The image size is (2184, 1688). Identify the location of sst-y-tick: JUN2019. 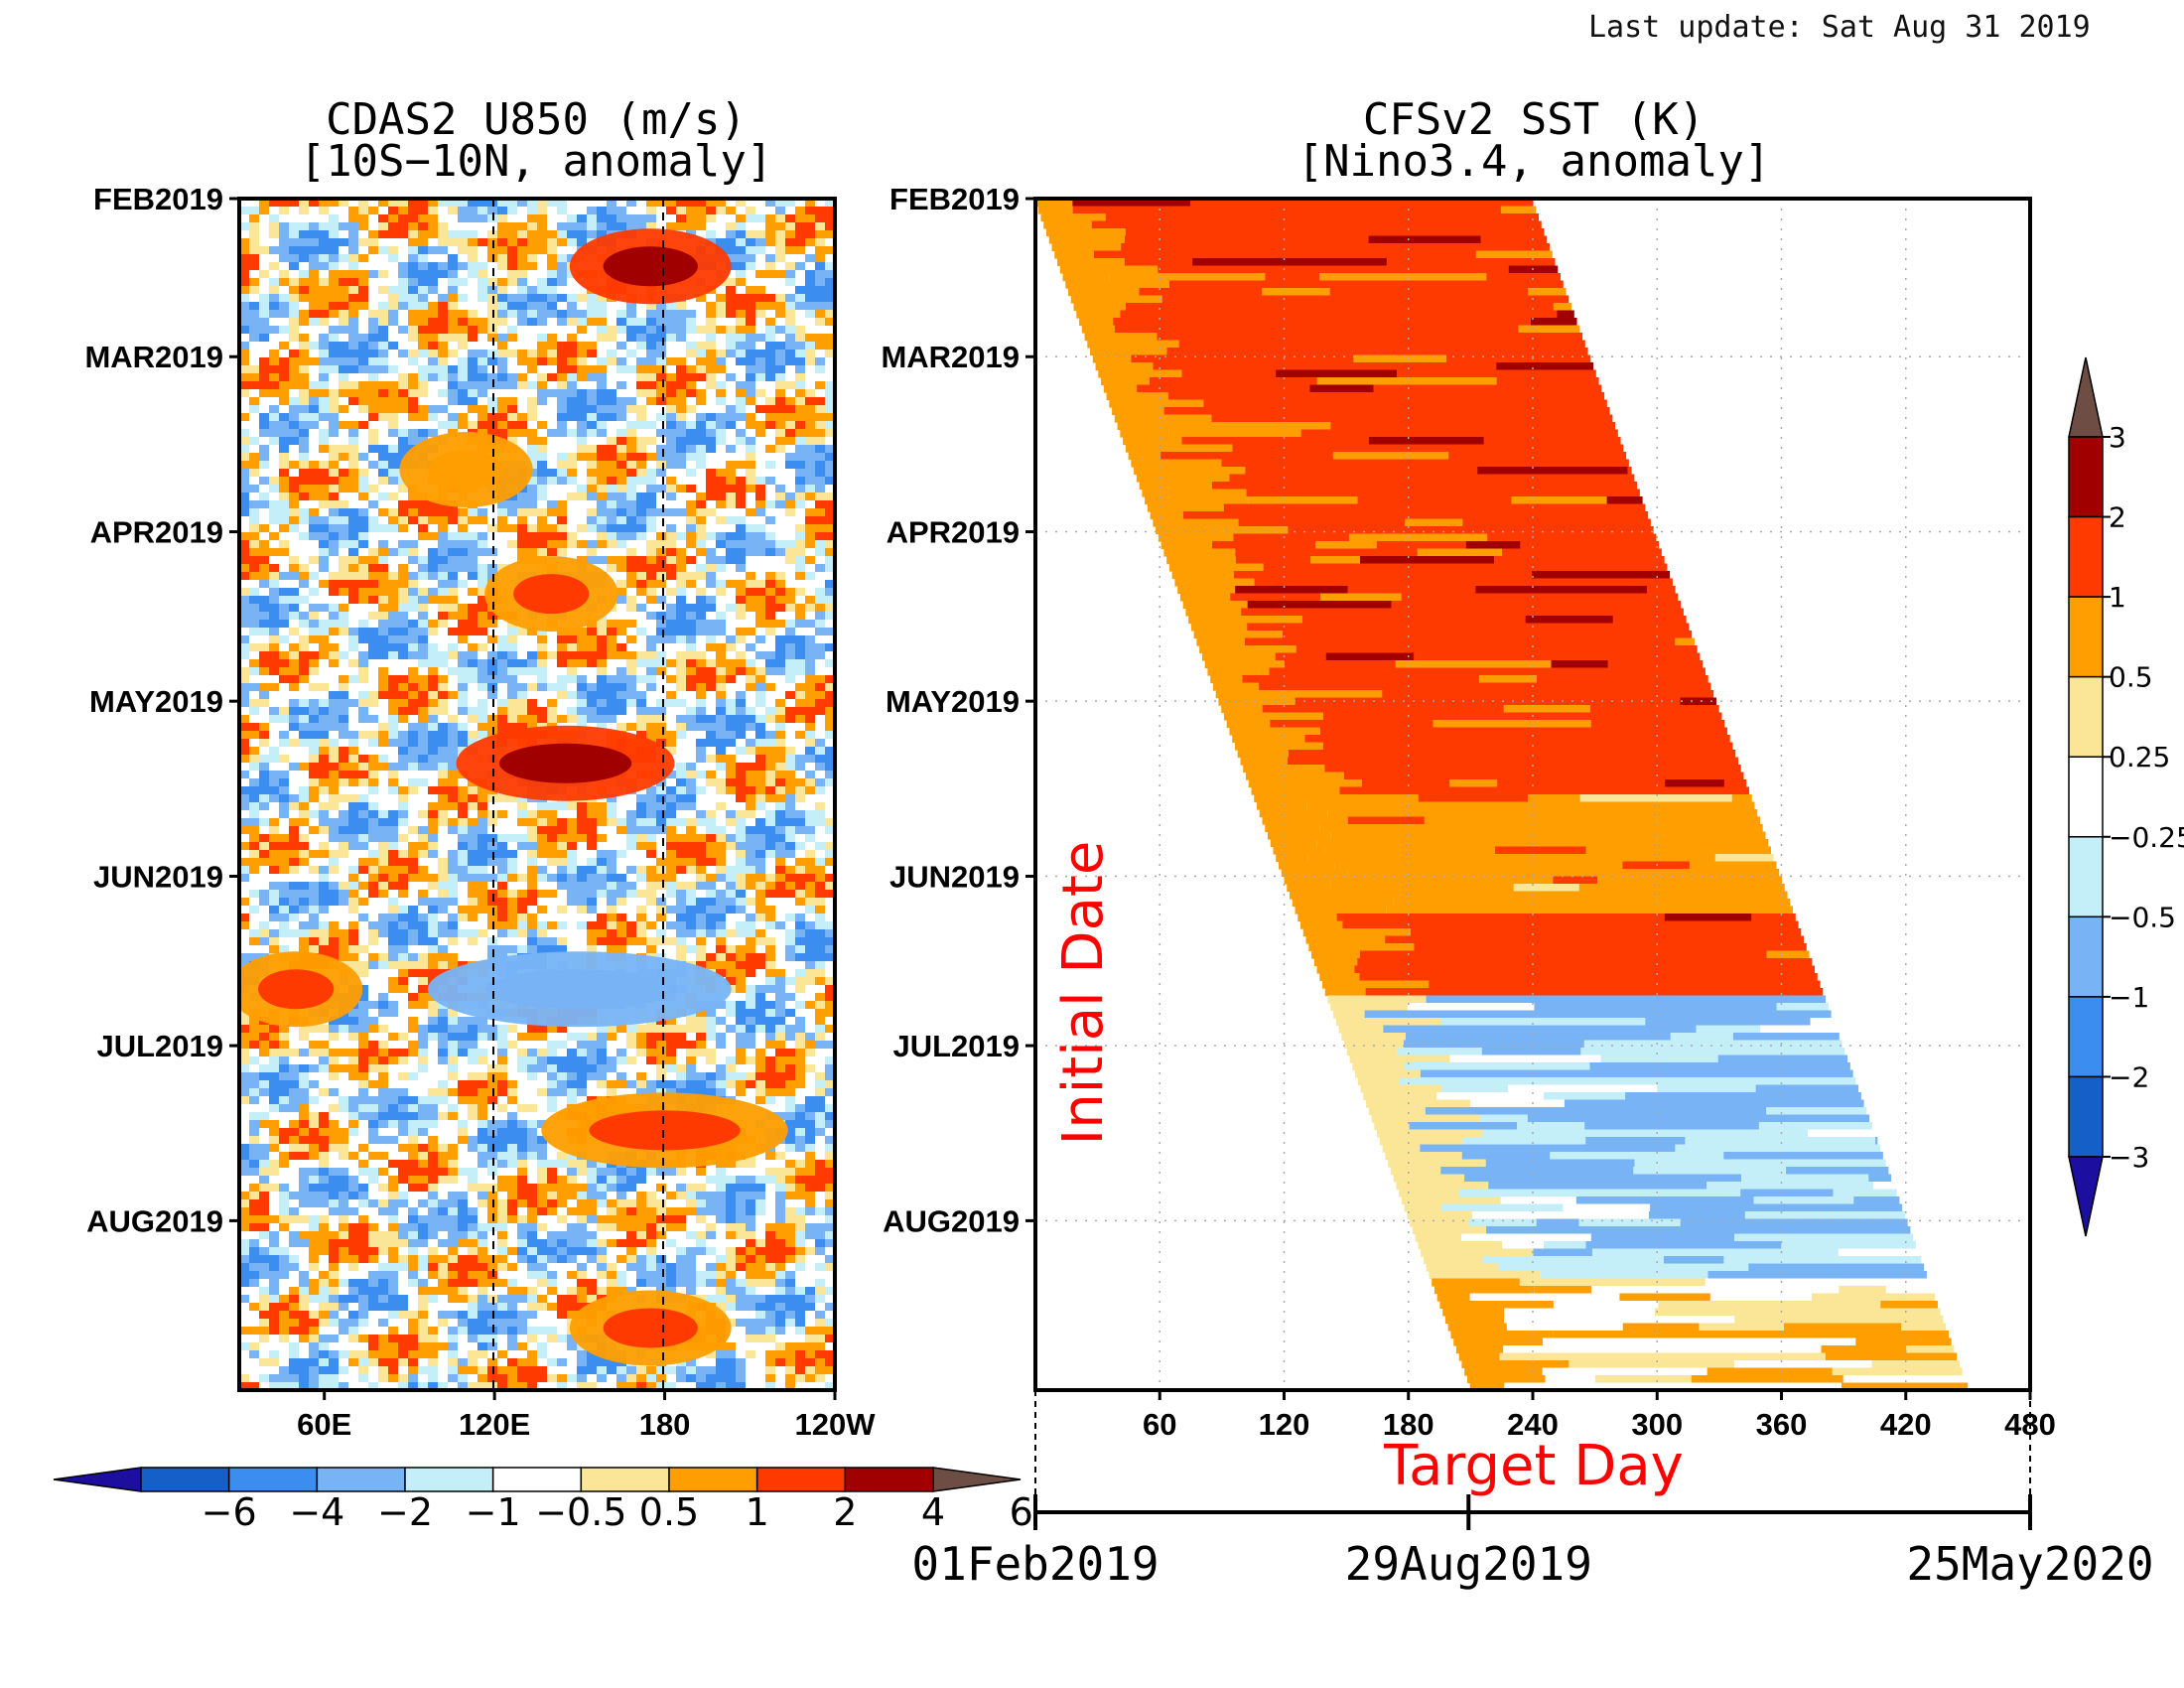
(954, 876).